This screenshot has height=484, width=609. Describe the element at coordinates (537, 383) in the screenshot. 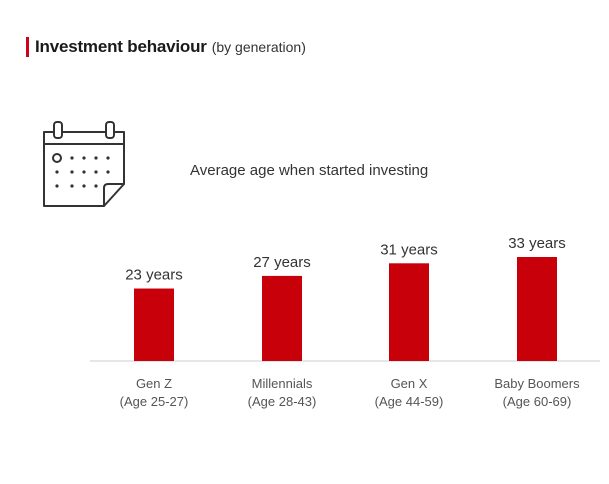

I see `category-label-4: Baby Boomers` at that location.